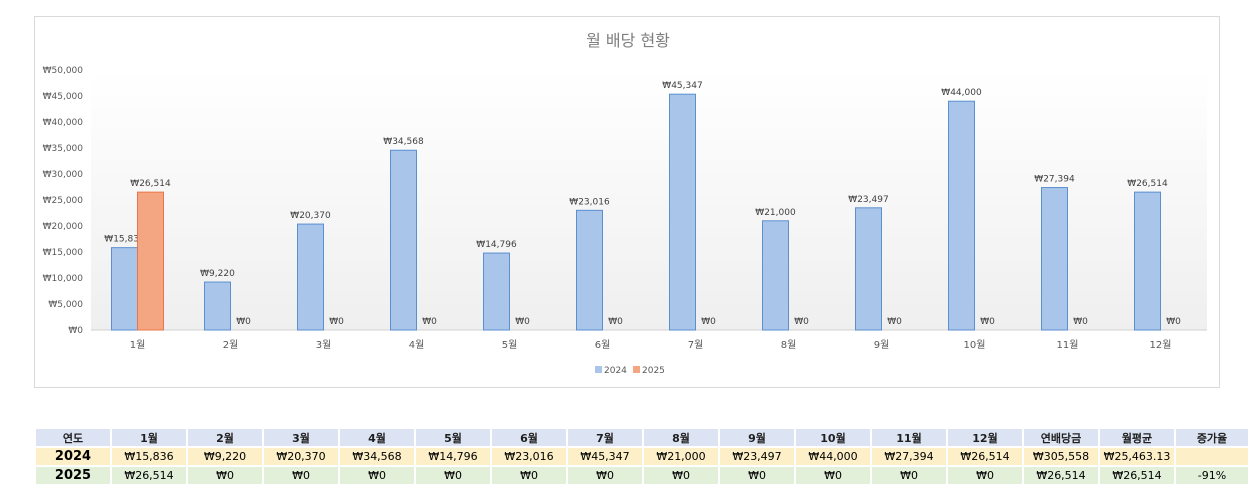 This screenshot has height=491, width=1260. What do you see at coordinates (403, 142) in the screenshot?
I see `data-label-2024: ₩34,568` at bounding box center [403, 142].